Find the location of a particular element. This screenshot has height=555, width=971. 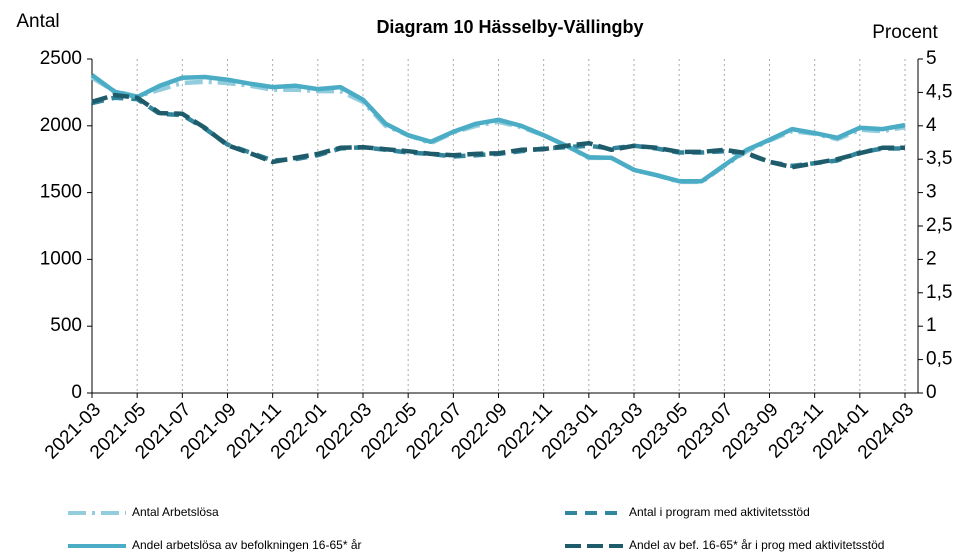

y-tick-label: 2000 is located at coordinates (61, 125).